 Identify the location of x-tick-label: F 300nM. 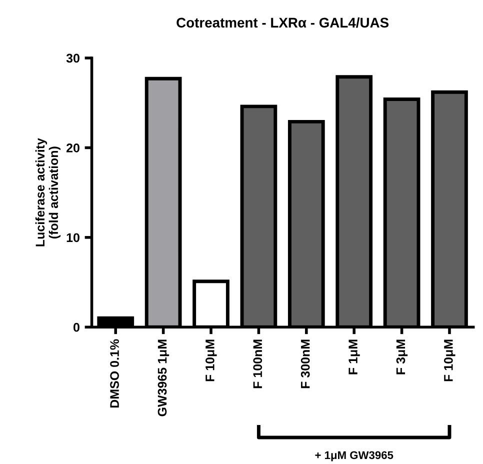
(305, 364).